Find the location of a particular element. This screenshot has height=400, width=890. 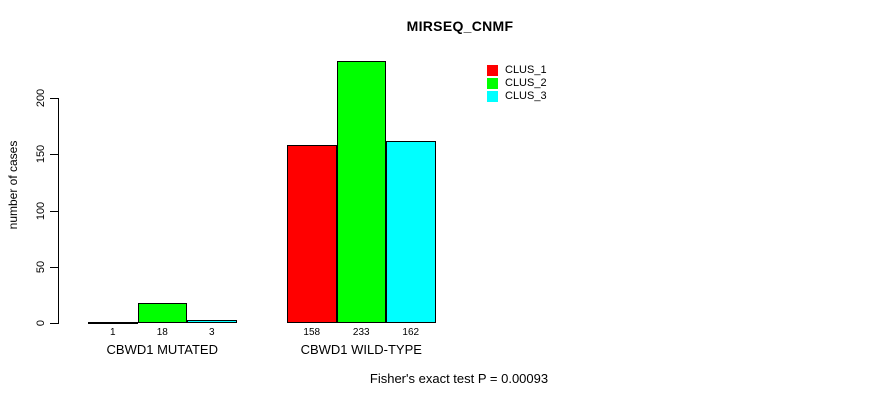

legend-item-label: CLUS_2 is located at coordinates (526, 83).